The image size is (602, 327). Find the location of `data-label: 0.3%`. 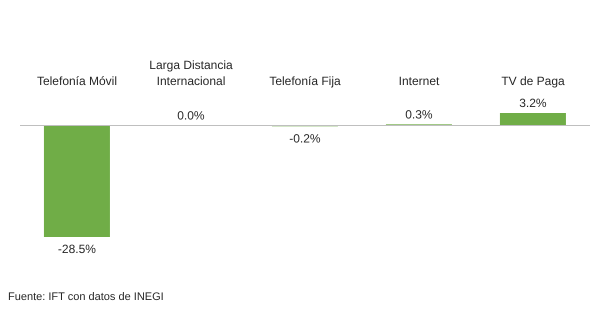

data-label: 0.3% is located at coordinates (419, 114).